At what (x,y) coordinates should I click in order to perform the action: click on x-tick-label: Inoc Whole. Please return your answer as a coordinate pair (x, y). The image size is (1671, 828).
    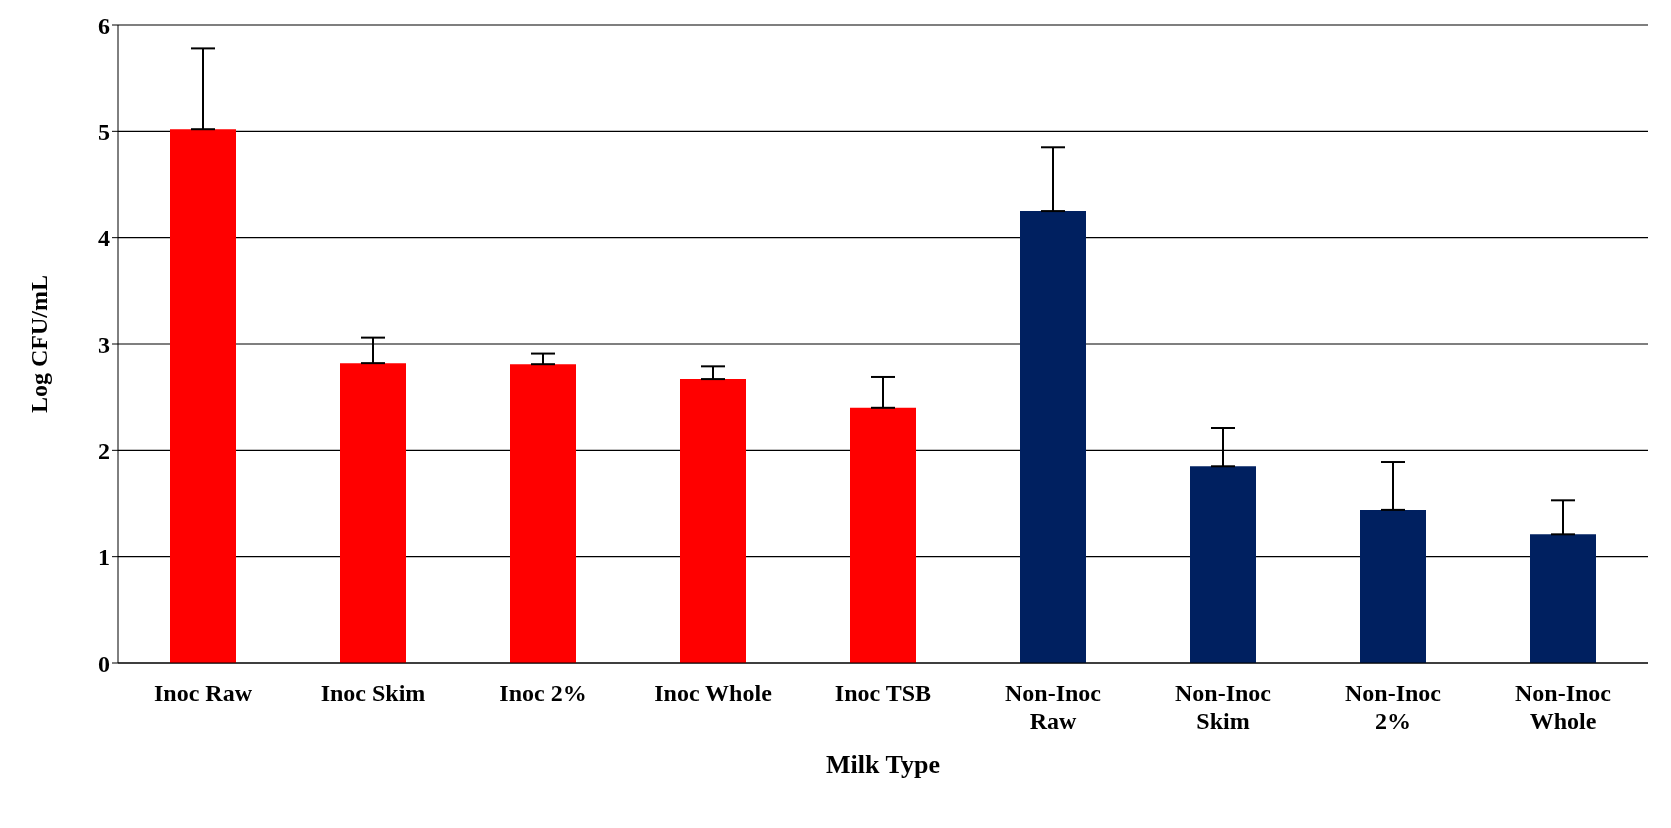
    Looking at the image, I should click on (713, 693).